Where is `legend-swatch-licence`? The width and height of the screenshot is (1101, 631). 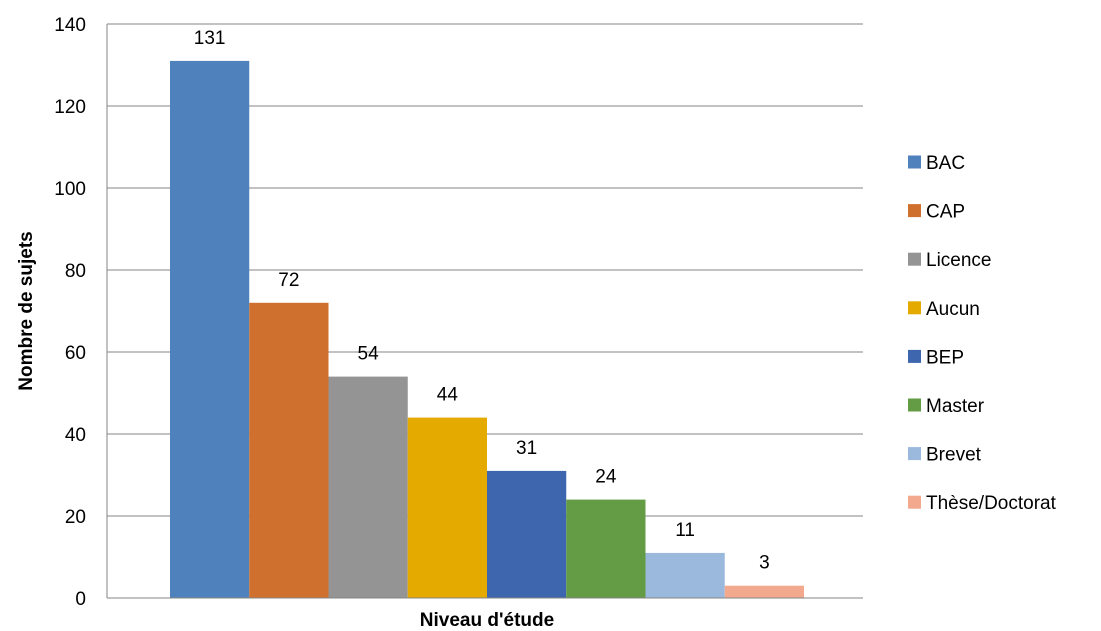
legend-swatch-licence is located at coordinates (914, 259).